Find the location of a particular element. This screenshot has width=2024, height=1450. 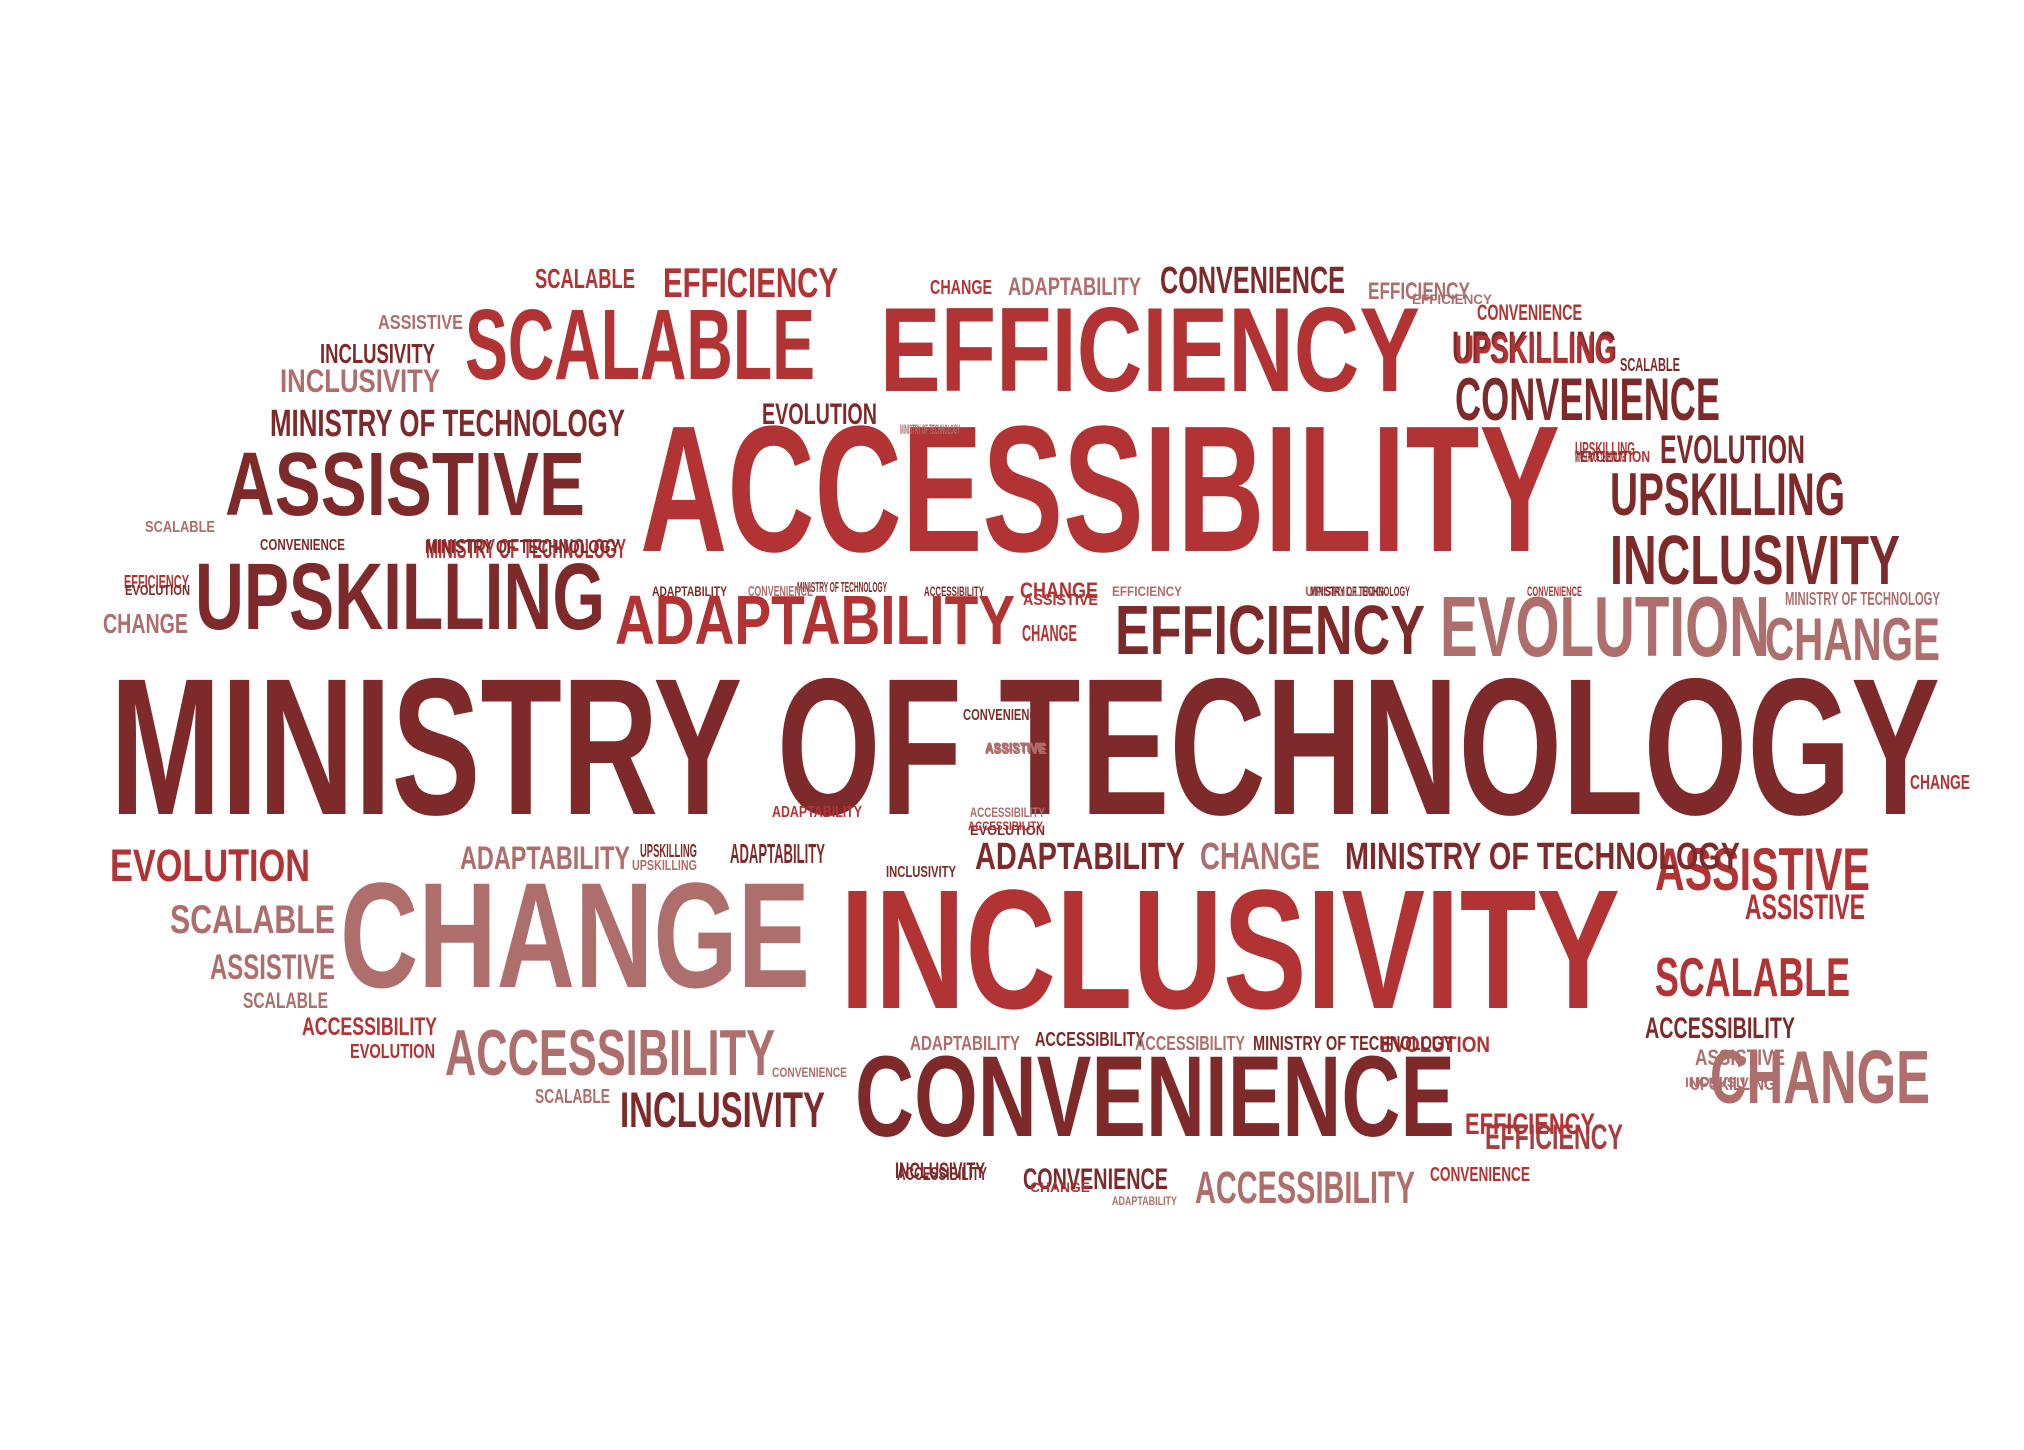

cloud-word-68: ASSISTIVE is located at coordinates (1016, 749).